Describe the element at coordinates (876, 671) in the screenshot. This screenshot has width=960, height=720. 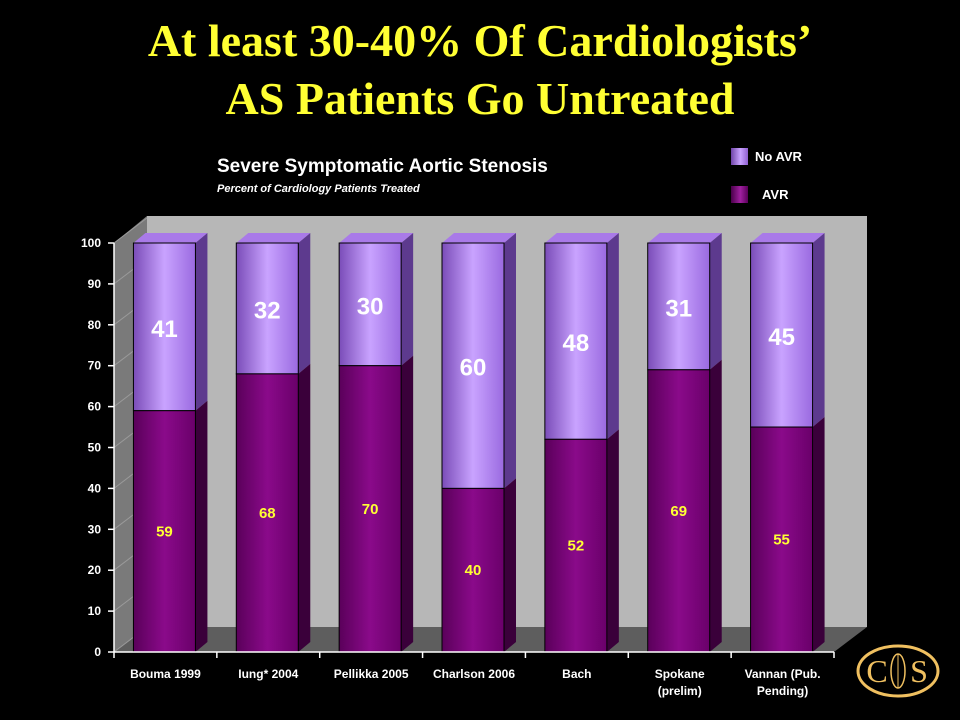
I see `logo-letter-c: C` at that location.